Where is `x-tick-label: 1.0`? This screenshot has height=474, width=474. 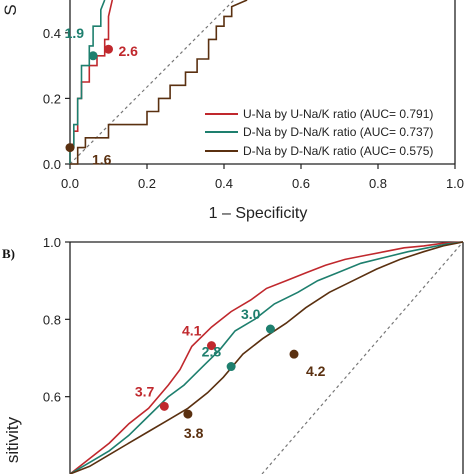
x-tick-label: 1.0 is located at coordinates (455, 183).